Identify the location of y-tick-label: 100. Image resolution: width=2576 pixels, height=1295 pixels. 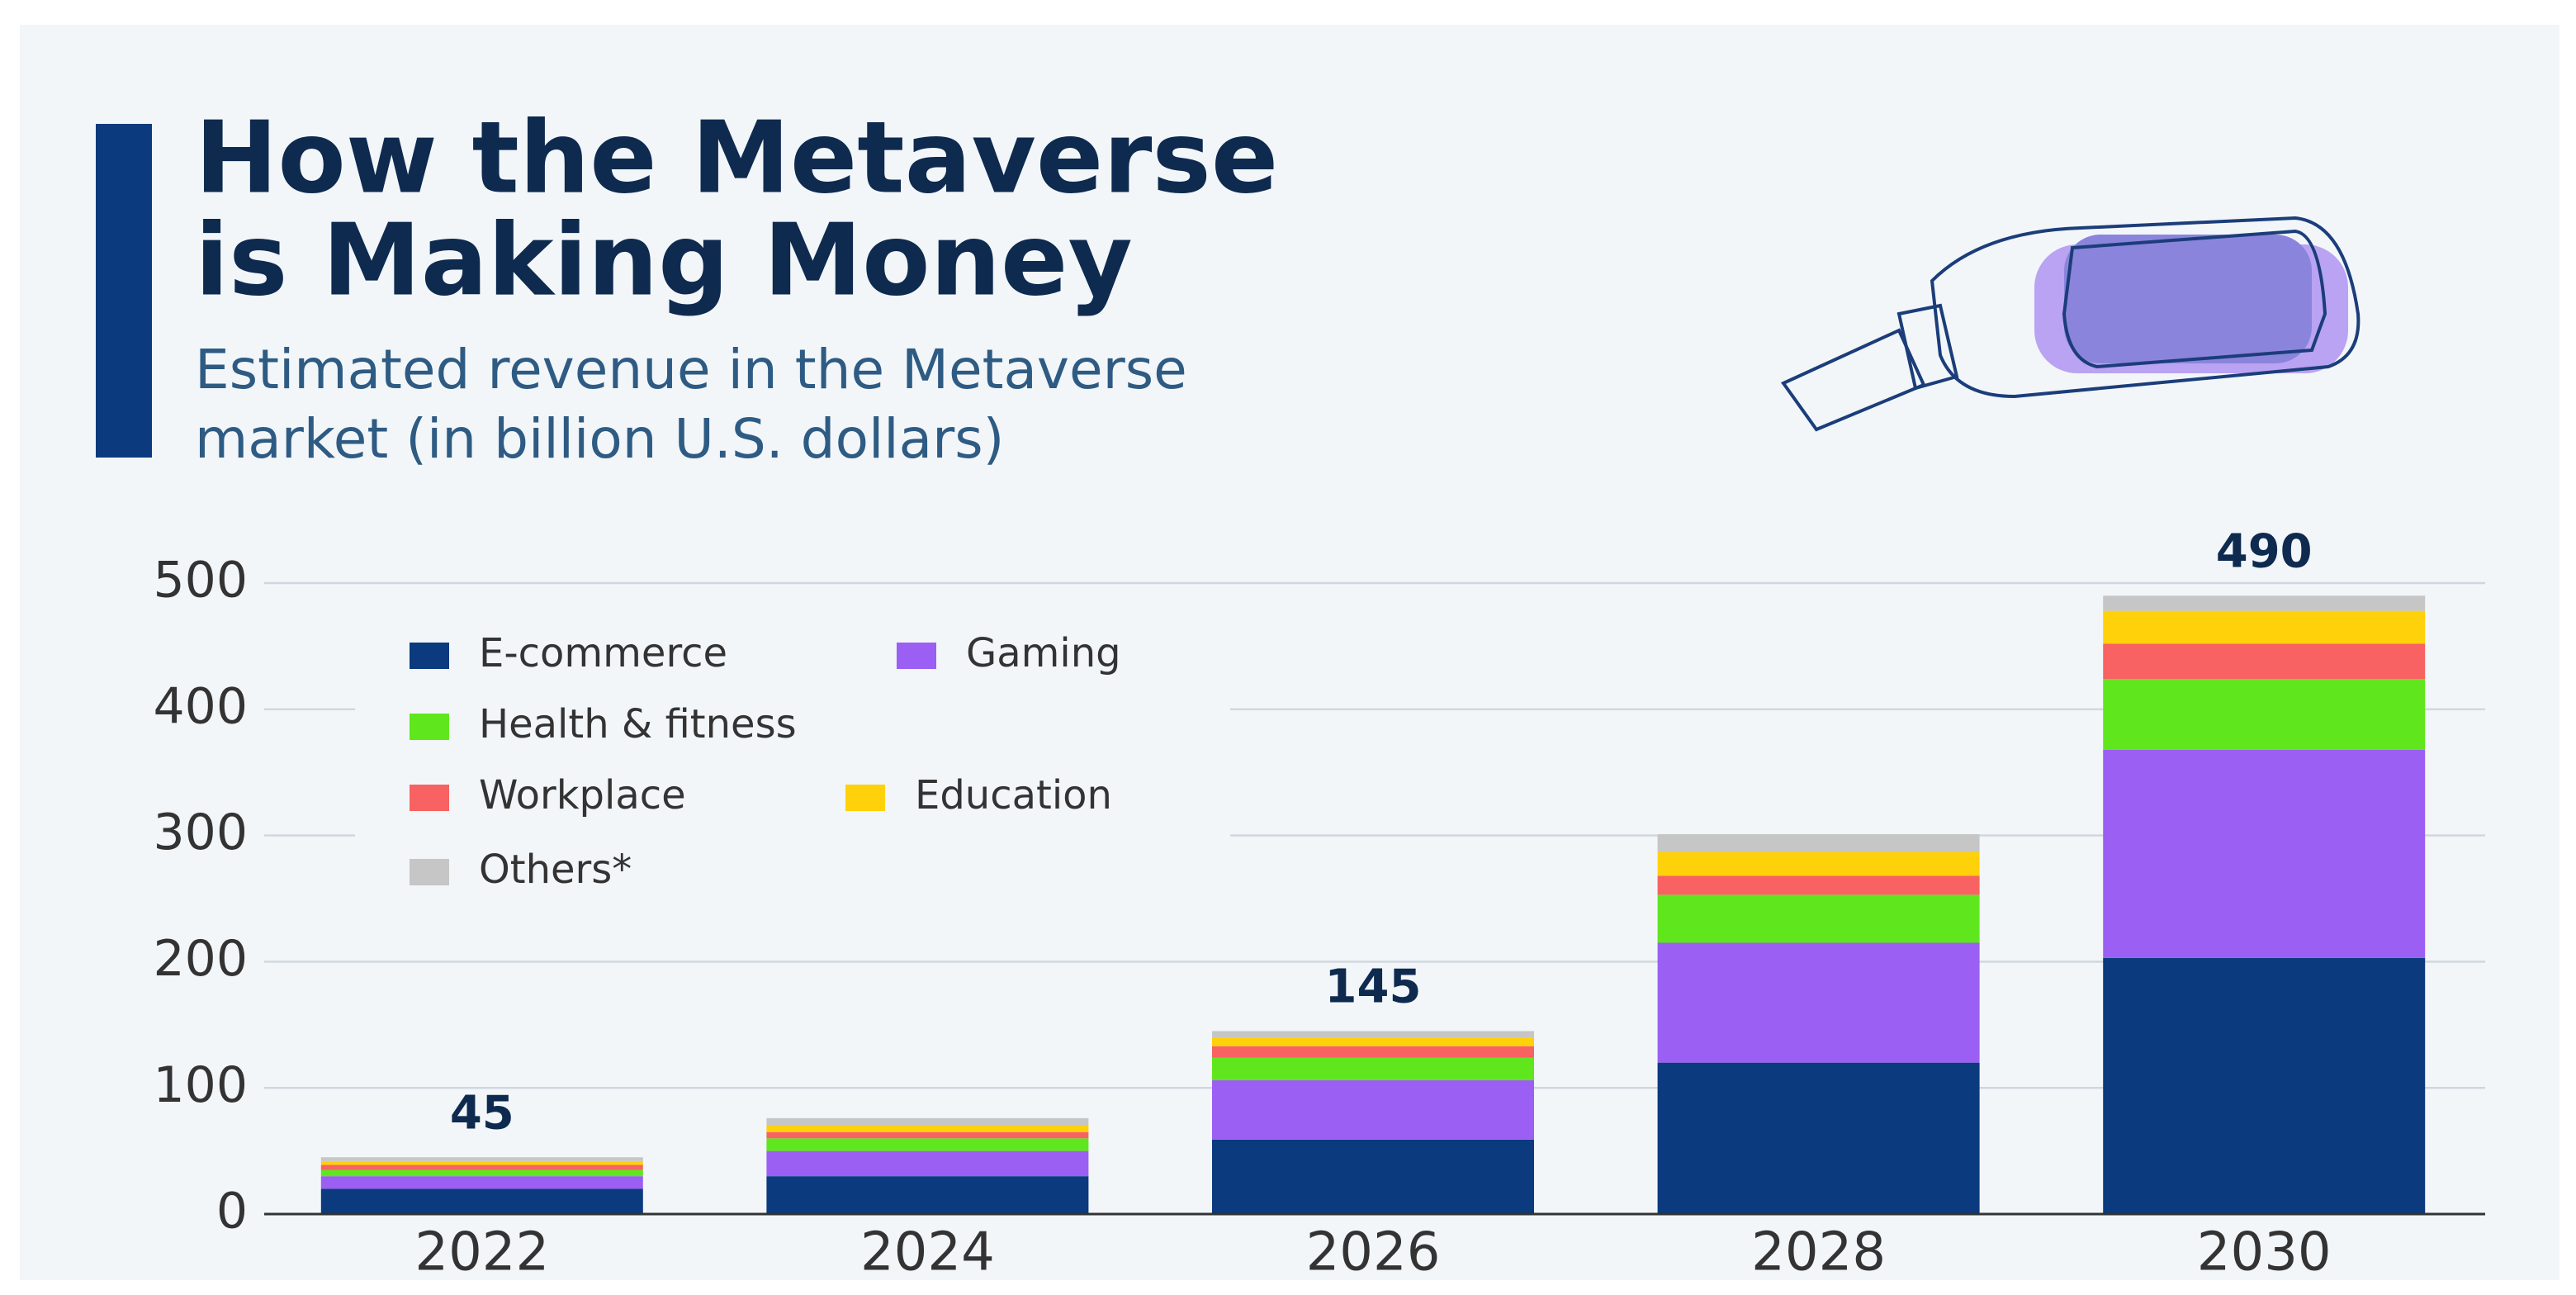
(200, 1085).